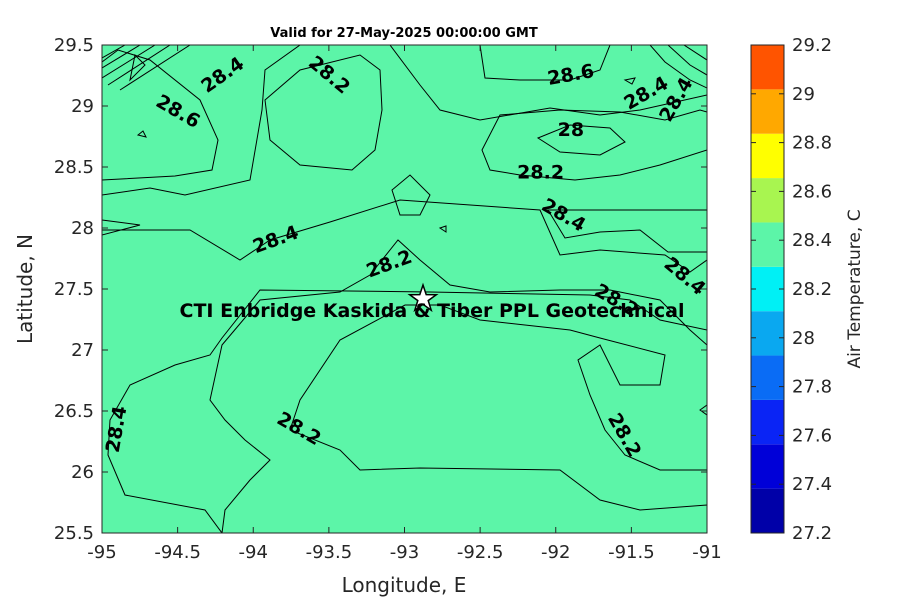  I want to click on colorbar-tick-label: 27.4, so click(812, 484).